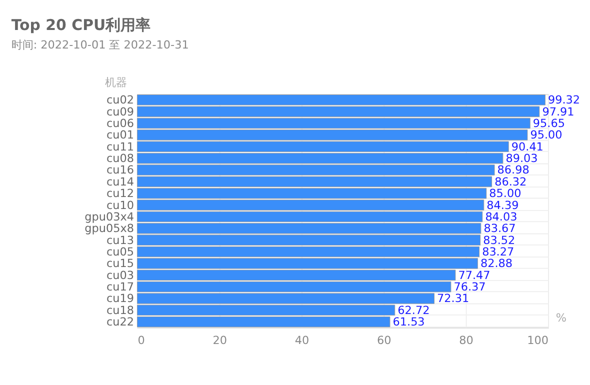 The width and height of the screenshot is (590, 385). I want to click on chart-subtitle: 时间: 2022-10-01 至 2022-10-31, so click(100, 45).